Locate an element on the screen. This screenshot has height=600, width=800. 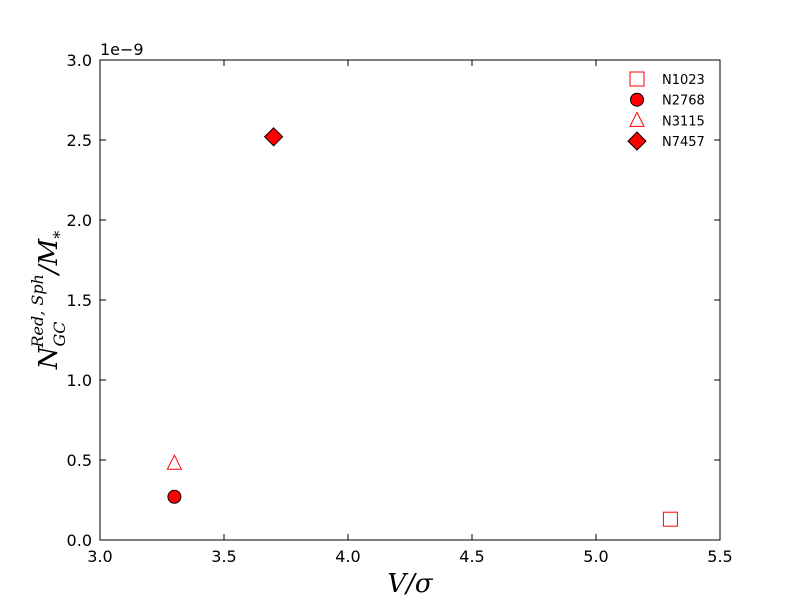
y-tick-label-6: 3.0 is located at coordinates (79, 60).